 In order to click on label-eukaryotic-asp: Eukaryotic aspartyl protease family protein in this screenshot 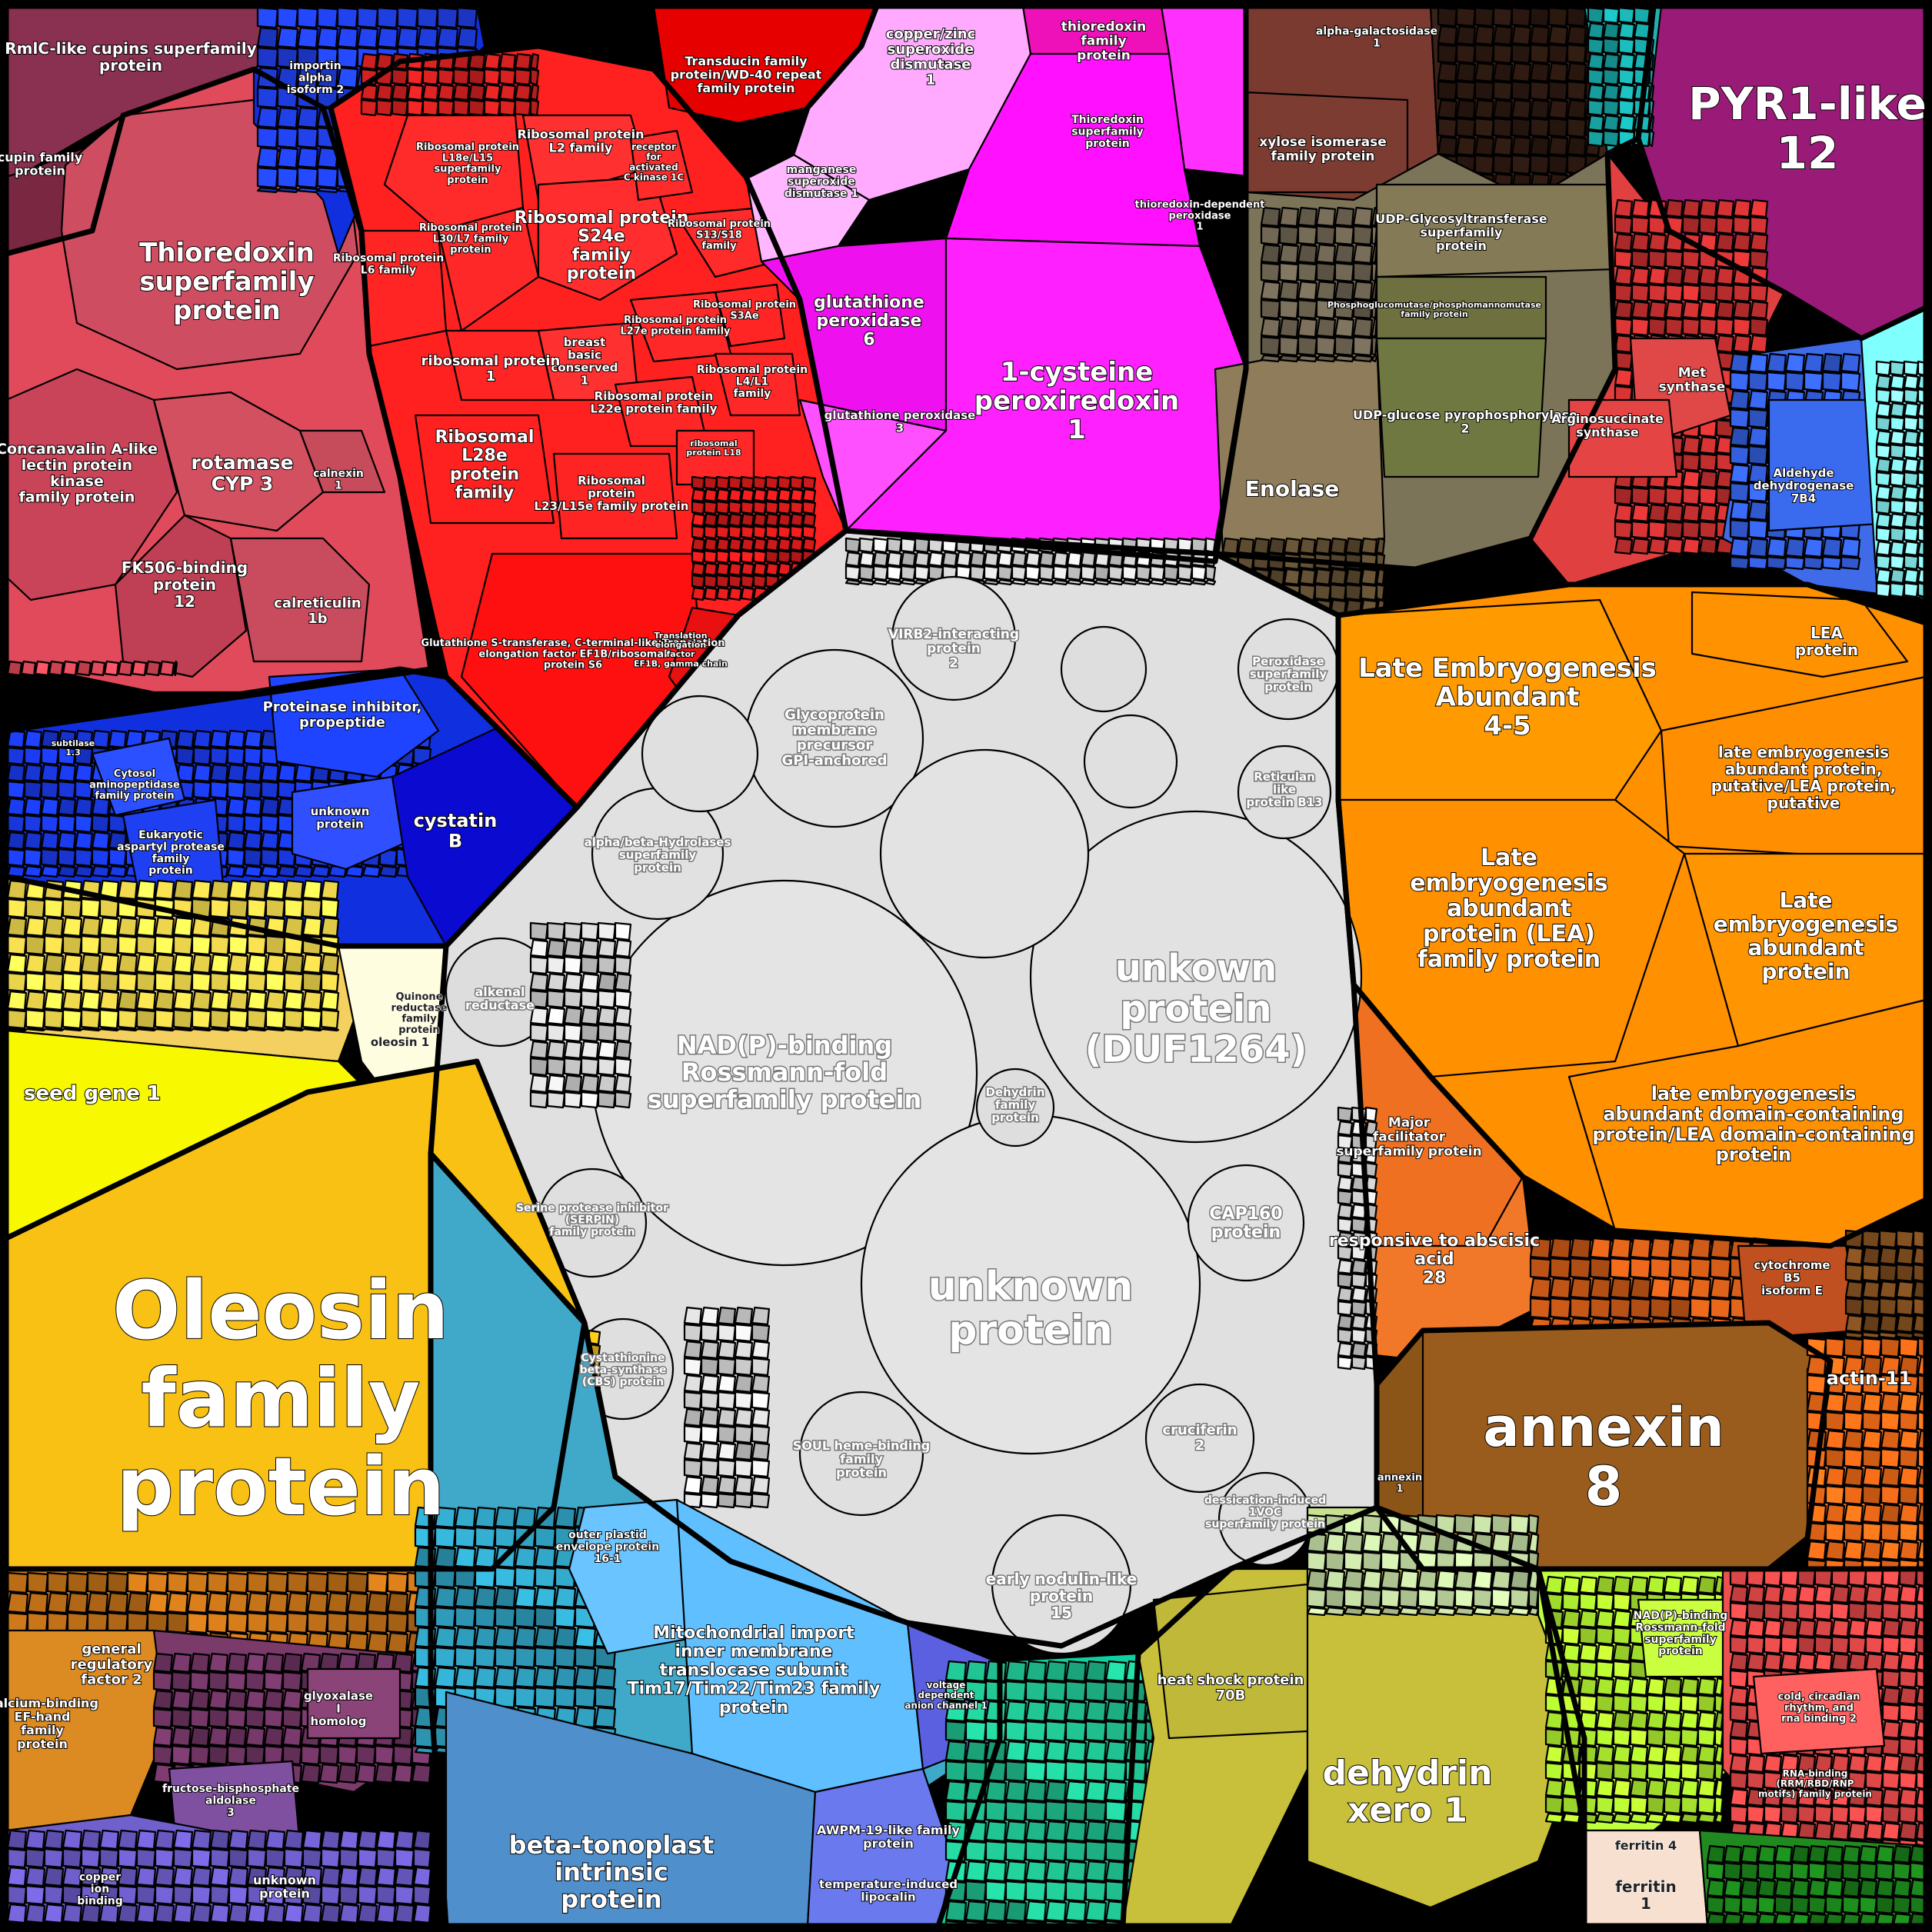, I will do `click(171, 853)`.